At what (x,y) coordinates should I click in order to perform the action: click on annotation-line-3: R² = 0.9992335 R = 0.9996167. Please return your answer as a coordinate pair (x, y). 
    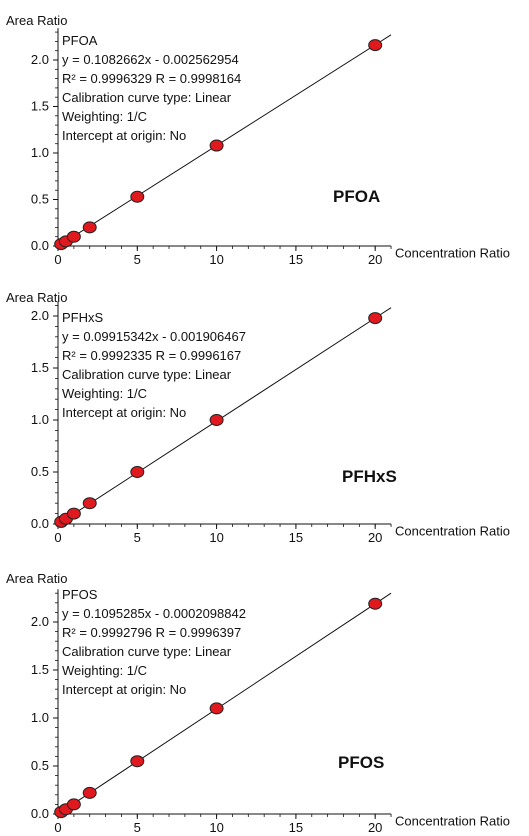
    Looking at the image, I should click on (151, 355).